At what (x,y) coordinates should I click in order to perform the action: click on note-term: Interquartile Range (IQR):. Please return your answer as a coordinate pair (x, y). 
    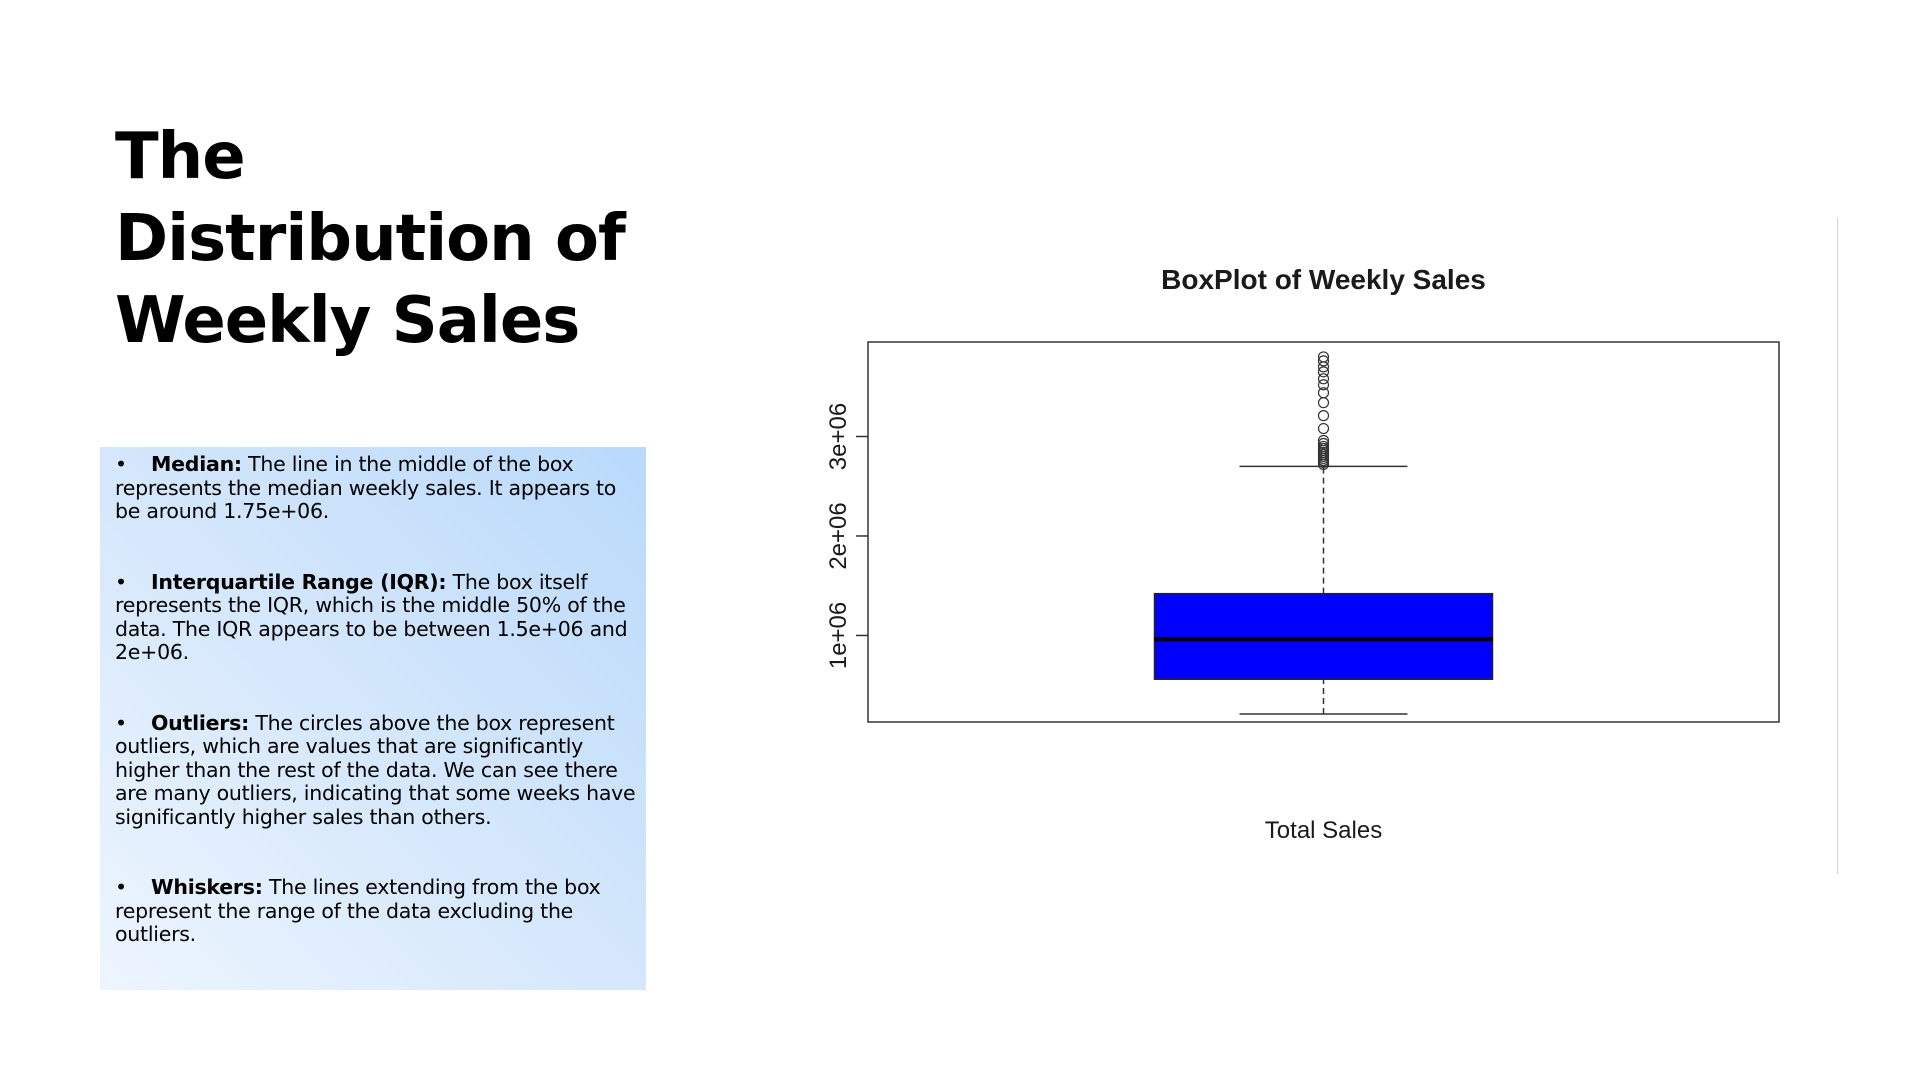
    Looking at the image, I should click on (299, 581).